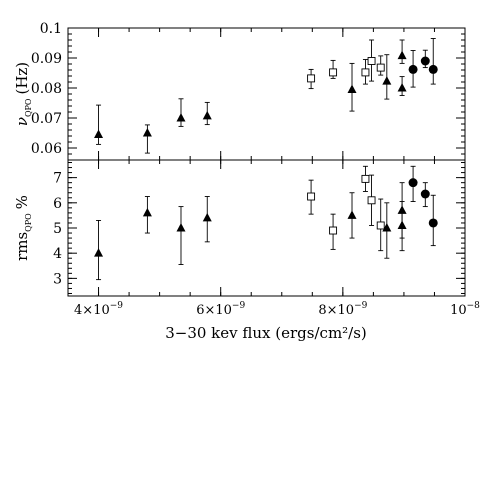 This screenshot has width=491, height=491. Describe the element at coordinates (51, 29) in the screenshot. I see `freq-y-tick-label: 0.1` at that location.